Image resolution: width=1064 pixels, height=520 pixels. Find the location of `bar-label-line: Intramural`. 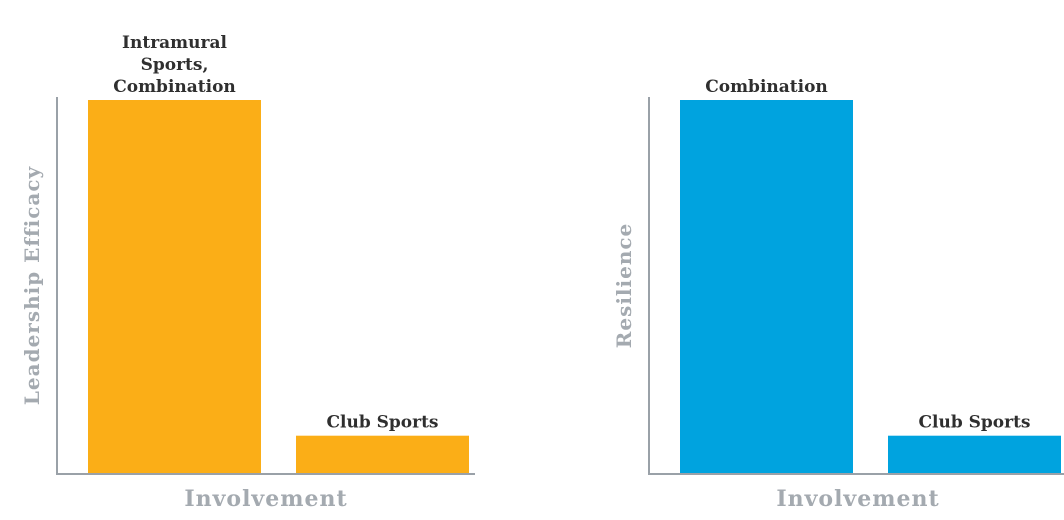

bar-label-line: Intramural is located at coordinates (174, 43).